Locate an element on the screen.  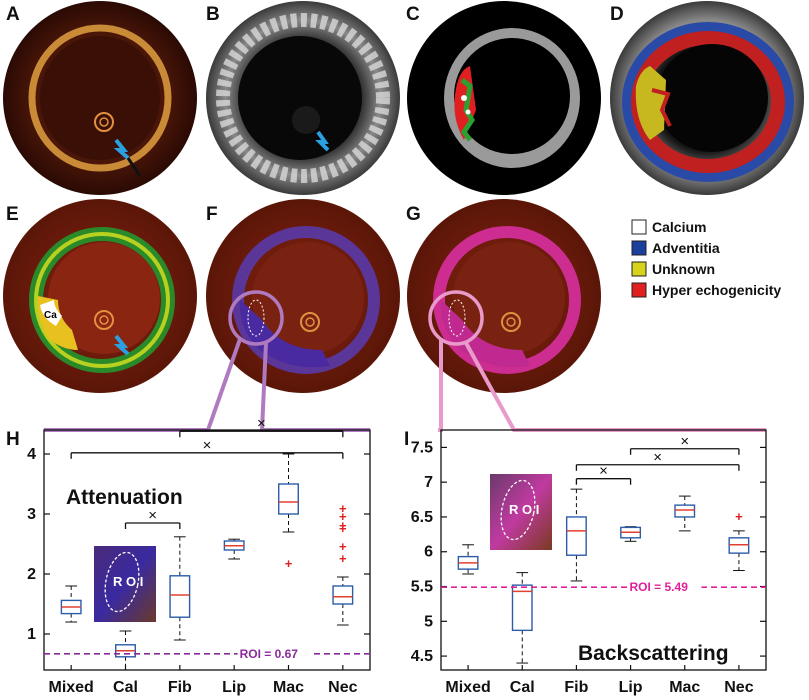
panel-b-ivus-image is located at coordinates (303, 98).